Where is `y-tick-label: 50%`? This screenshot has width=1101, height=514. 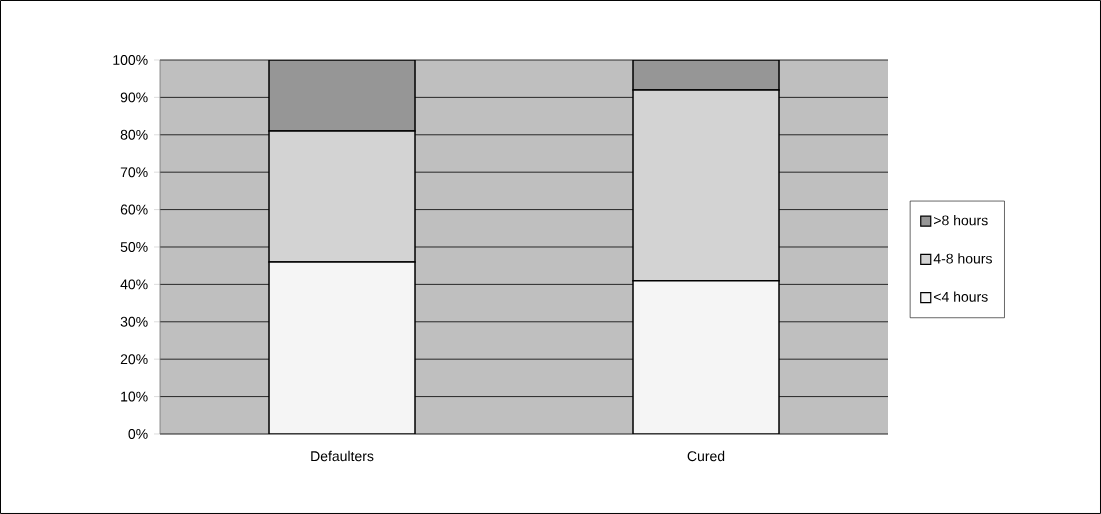
y-tick-label: 50% is located at coordinates (134, 247).